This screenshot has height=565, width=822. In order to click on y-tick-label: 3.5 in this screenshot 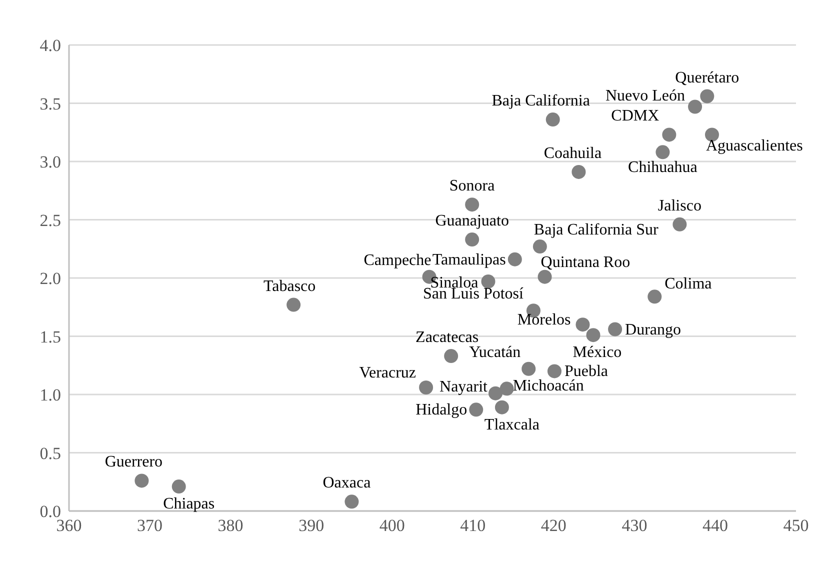, I will do `click(50, 104)`.